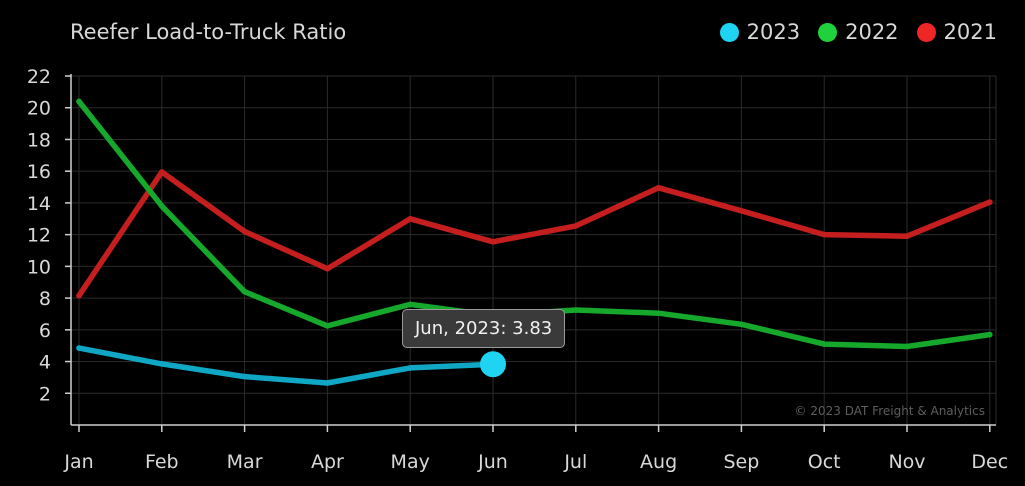 The image size is (1025, 486). I want to click on point-2023-jan, so click(79, 348).